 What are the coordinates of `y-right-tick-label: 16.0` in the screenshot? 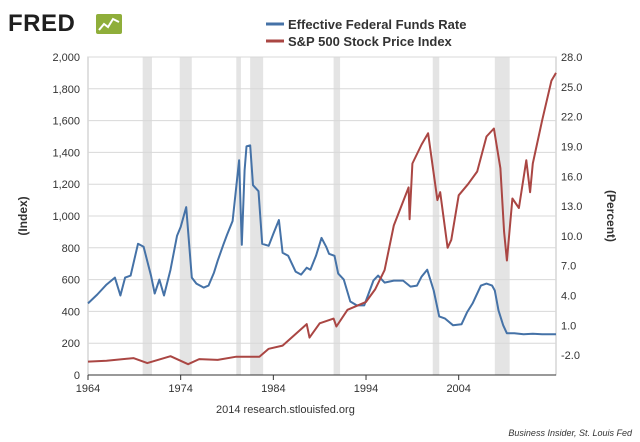 It's located at (571, 177).